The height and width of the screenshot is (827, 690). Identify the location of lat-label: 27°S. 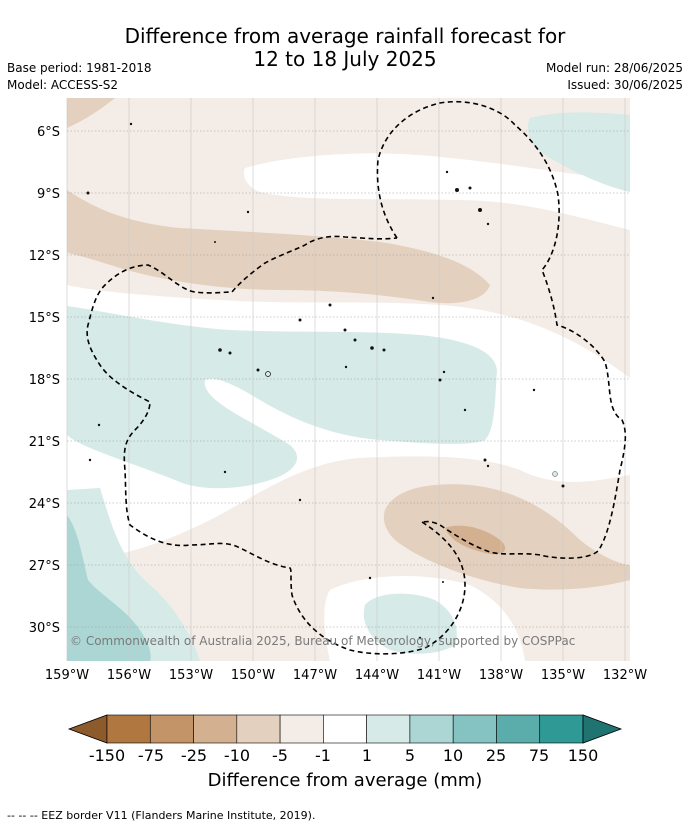
(44, 566).